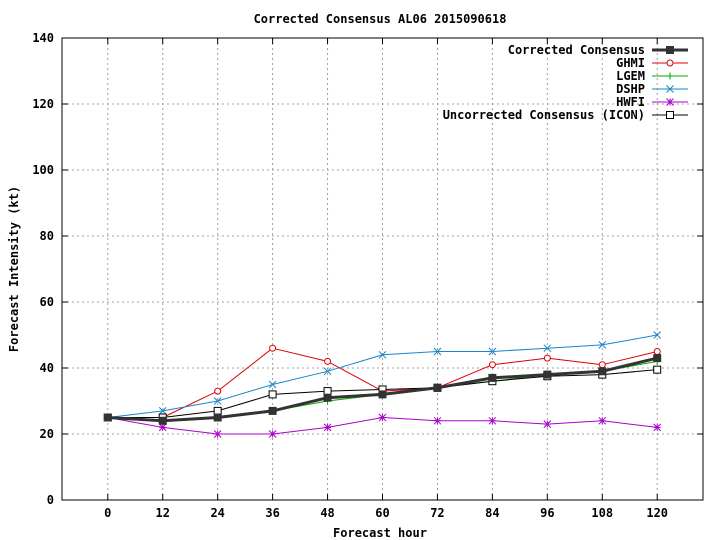 Image resolution: width=720 pixels, height=540 pixels. I want to click on y-tick-label: 20, so click(47, 434).